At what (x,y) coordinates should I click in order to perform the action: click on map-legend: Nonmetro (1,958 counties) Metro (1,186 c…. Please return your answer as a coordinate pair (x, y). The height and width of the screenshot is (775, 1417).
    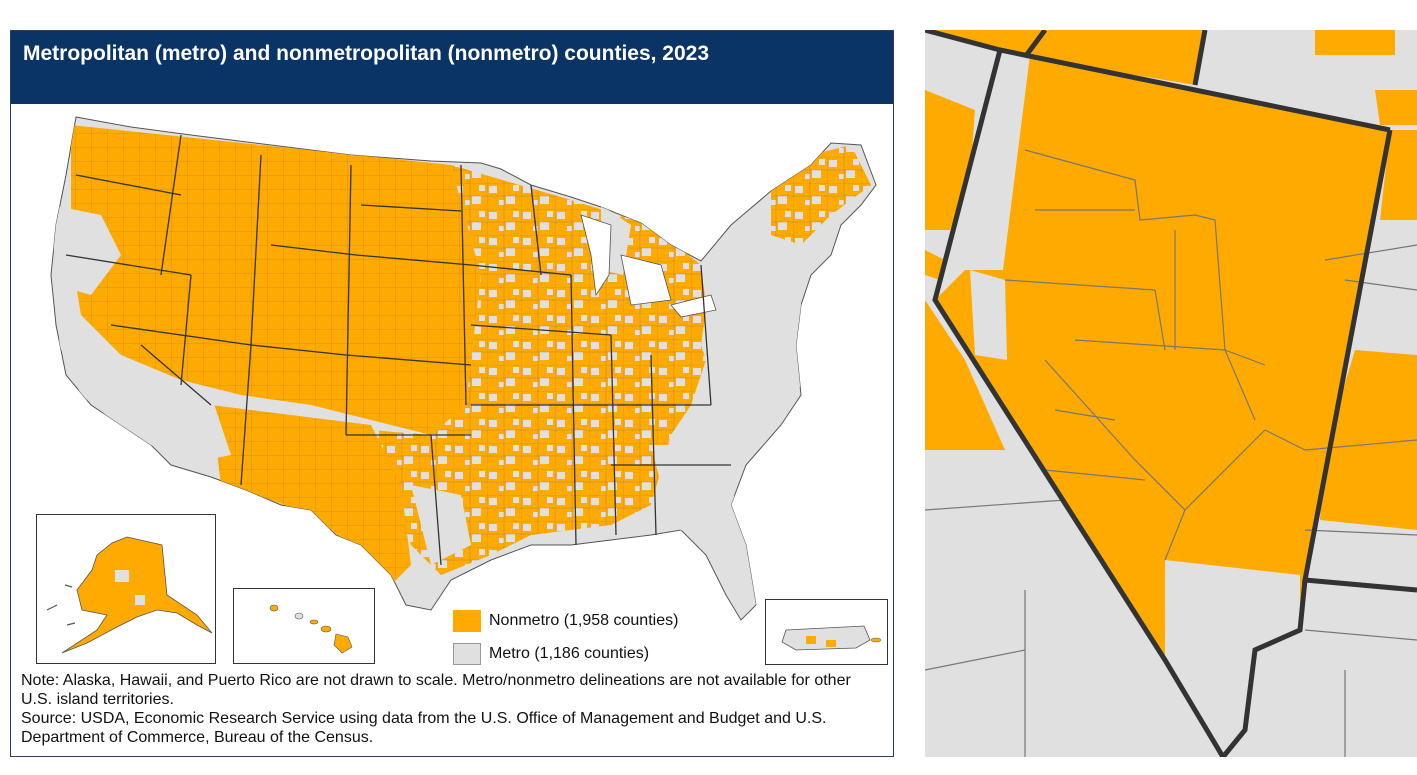
    Looking at the image, I should click on (565, 637).